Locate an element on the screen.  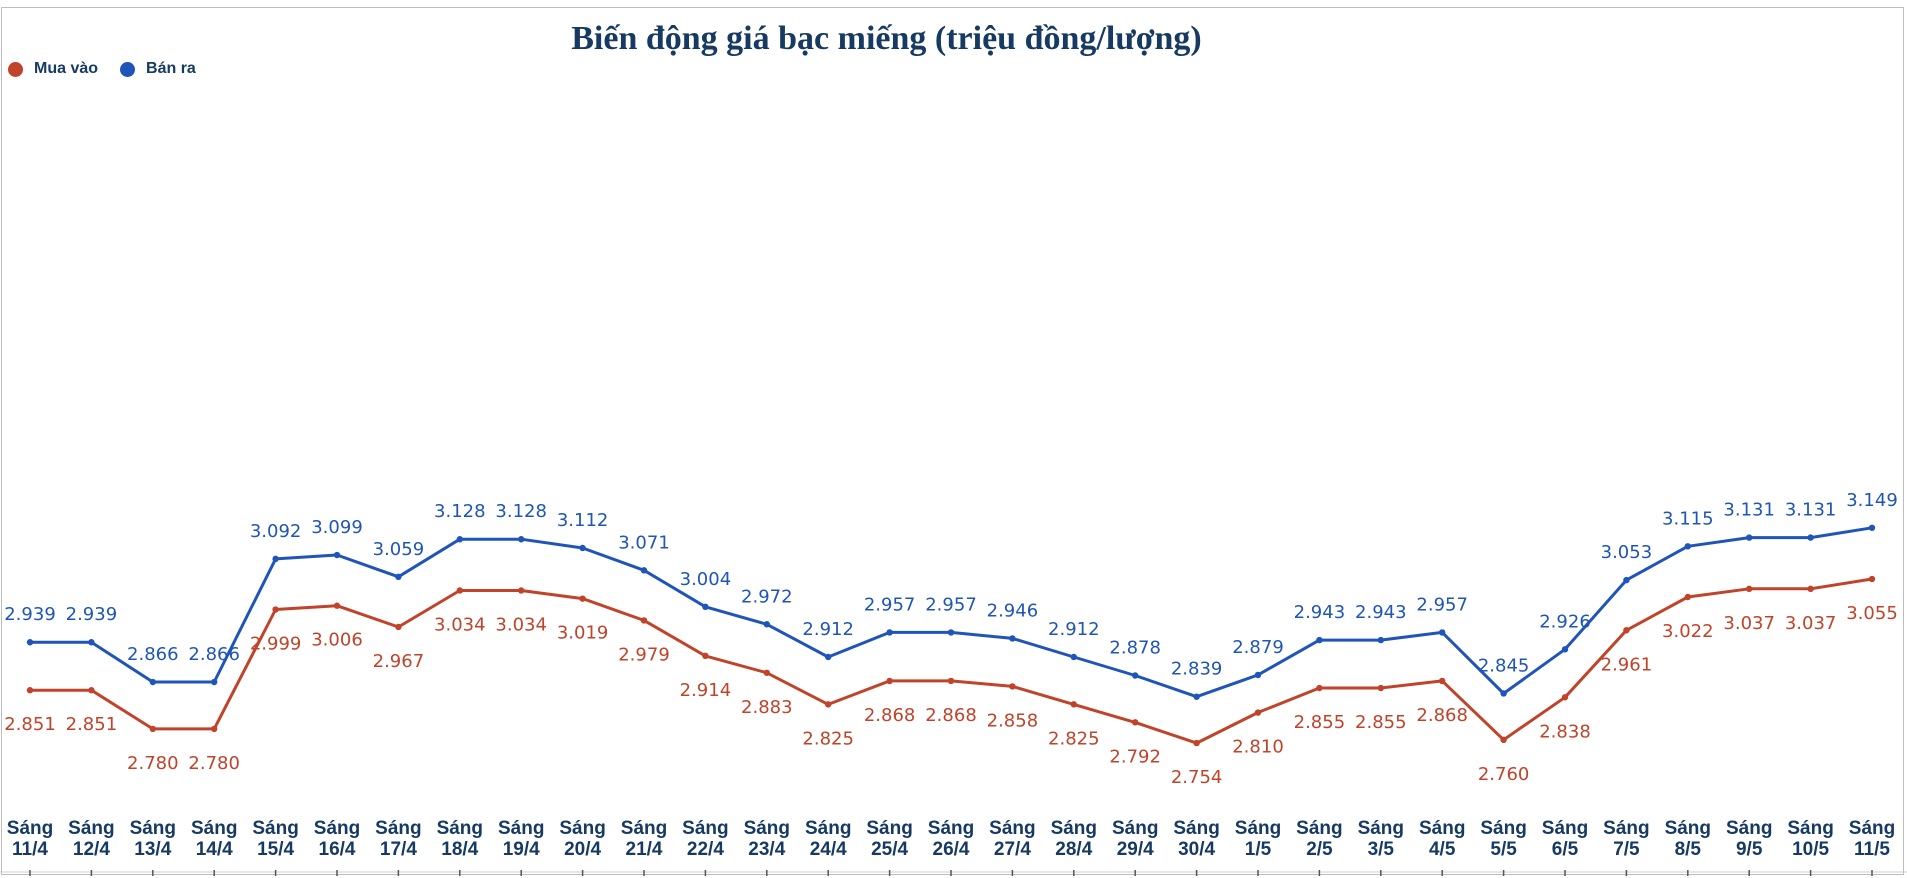
data-label: 2.851 is located at coordinates (92, 724).